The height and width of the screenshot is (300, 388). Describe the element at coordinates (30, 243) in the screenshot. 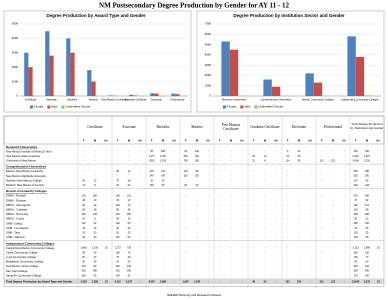

I see `section-title: Independent Community Colleges` at that location.